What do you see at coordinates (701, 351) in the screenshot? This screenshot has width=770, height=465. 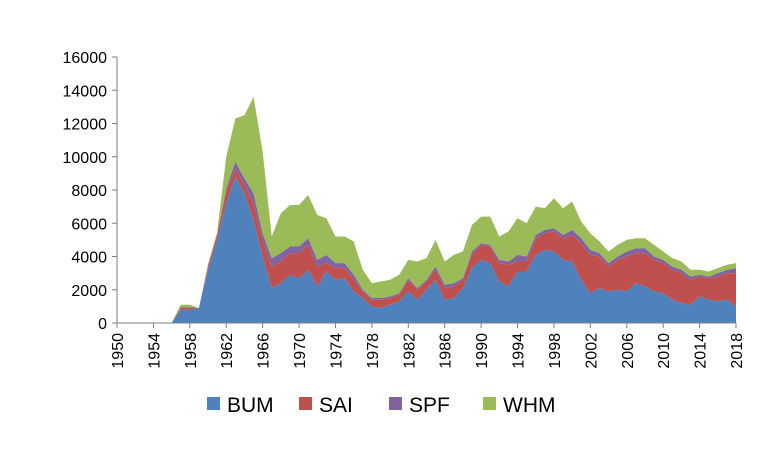 I see `x-tick-label: 2014` at bounding box center [701, 351].